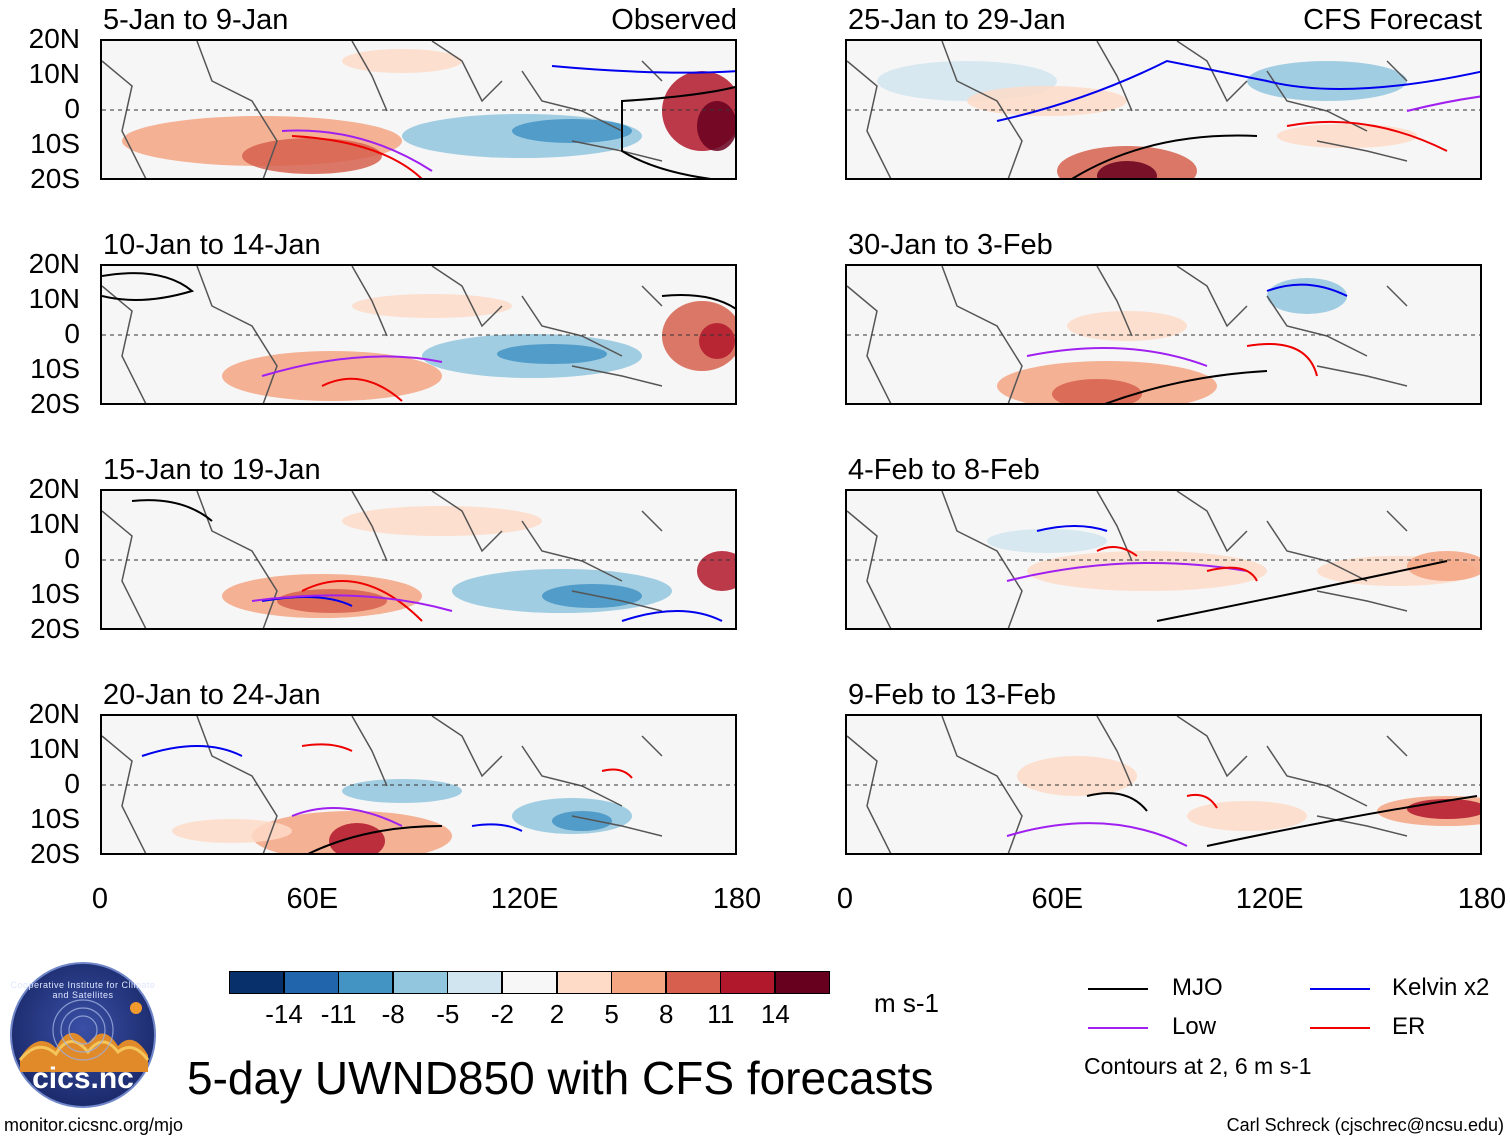  Describe the element at coordinates (83, 1035) in the screenshot. I see `logo-icon` at that location.